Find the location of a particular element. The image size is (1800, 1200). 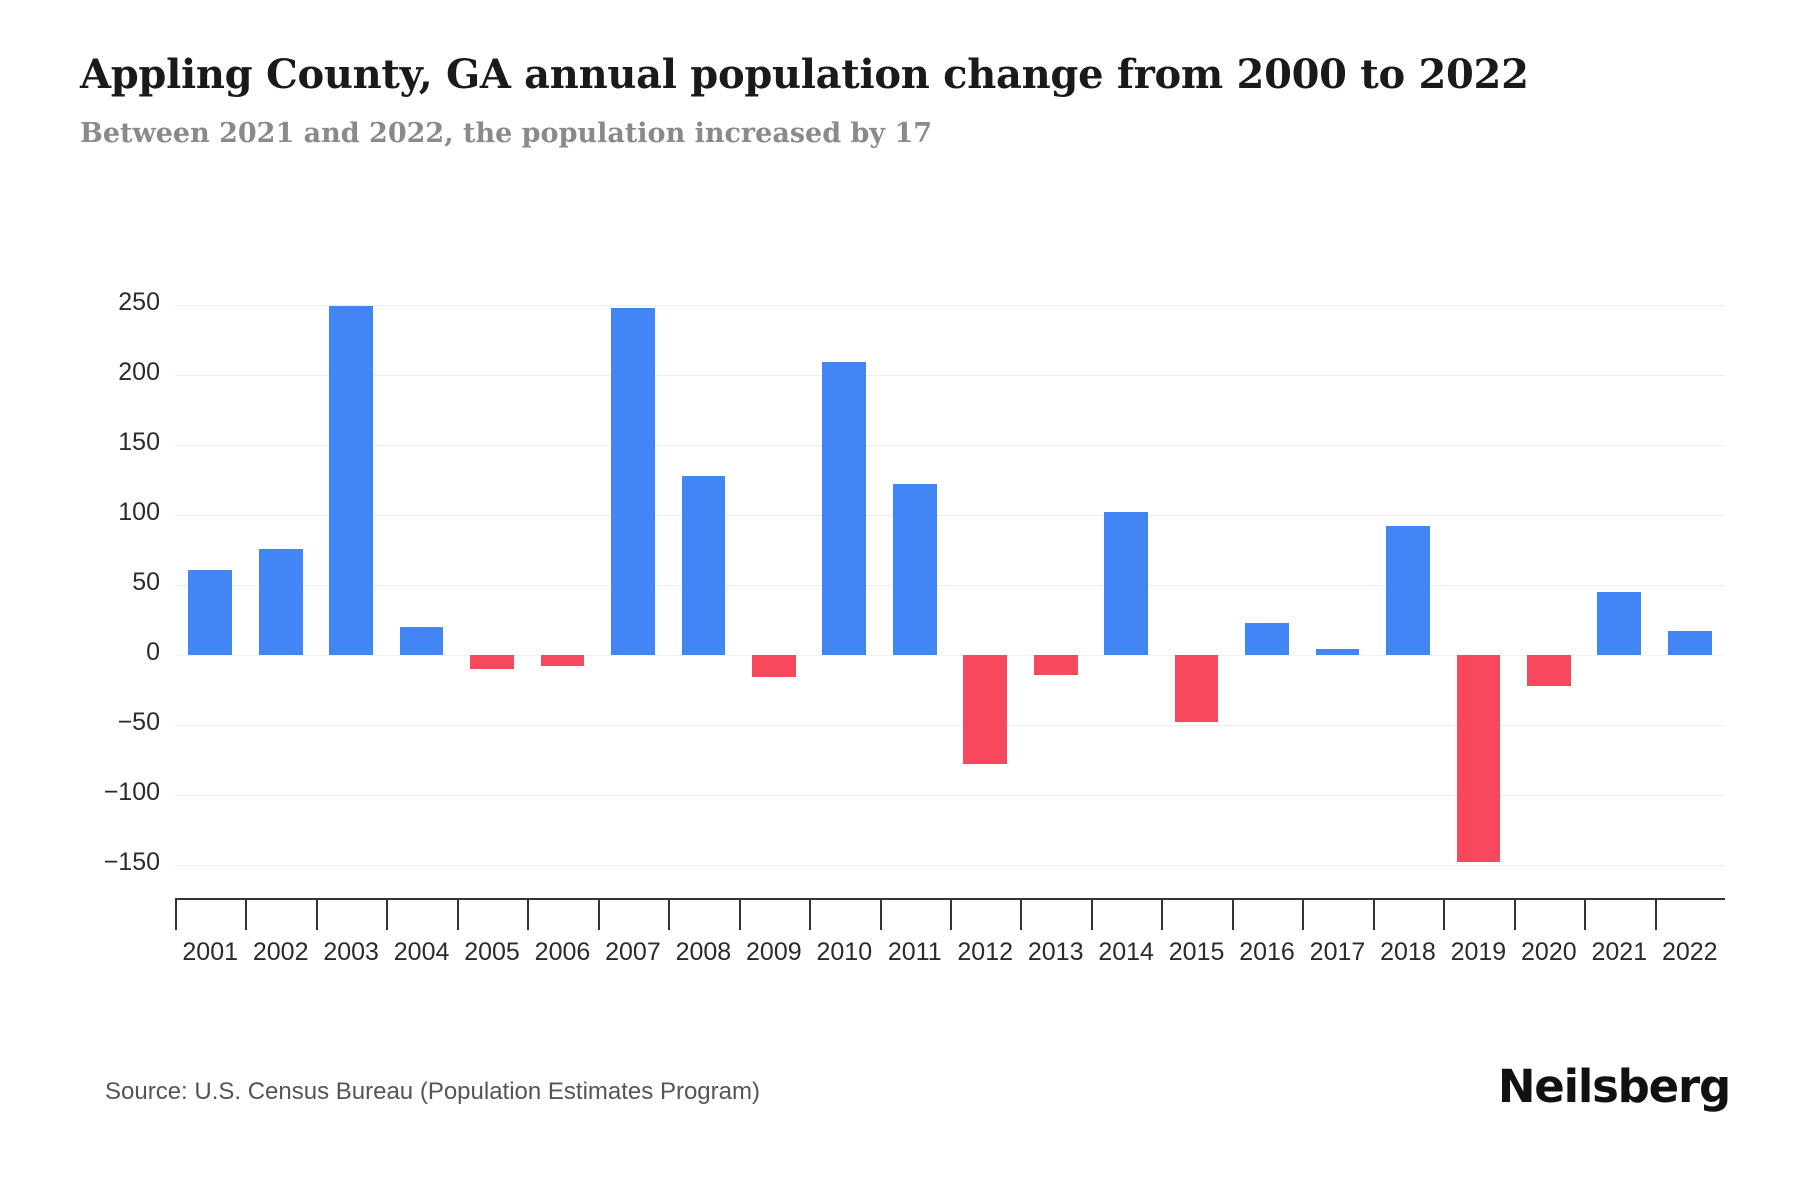

bar-2019 is located at coordinates (1478, 759).